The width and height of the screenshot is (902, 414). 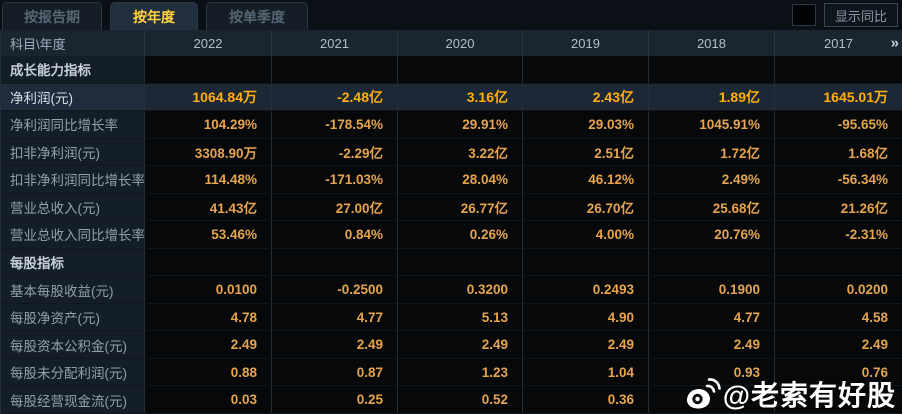 I want to click on cell-value: 29.91%, so click(x=460, y=124).